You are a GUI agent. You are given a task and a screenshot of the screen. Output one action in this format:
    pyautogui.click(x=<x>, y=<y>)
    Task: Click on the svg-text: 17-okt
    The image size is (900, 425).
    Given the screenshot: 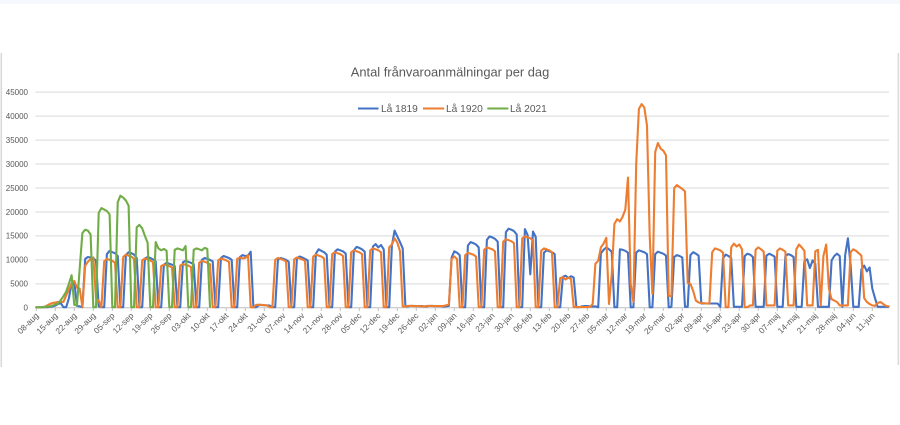 What is the action you would take?
    pyautogui.click(x=219, y=322)
    